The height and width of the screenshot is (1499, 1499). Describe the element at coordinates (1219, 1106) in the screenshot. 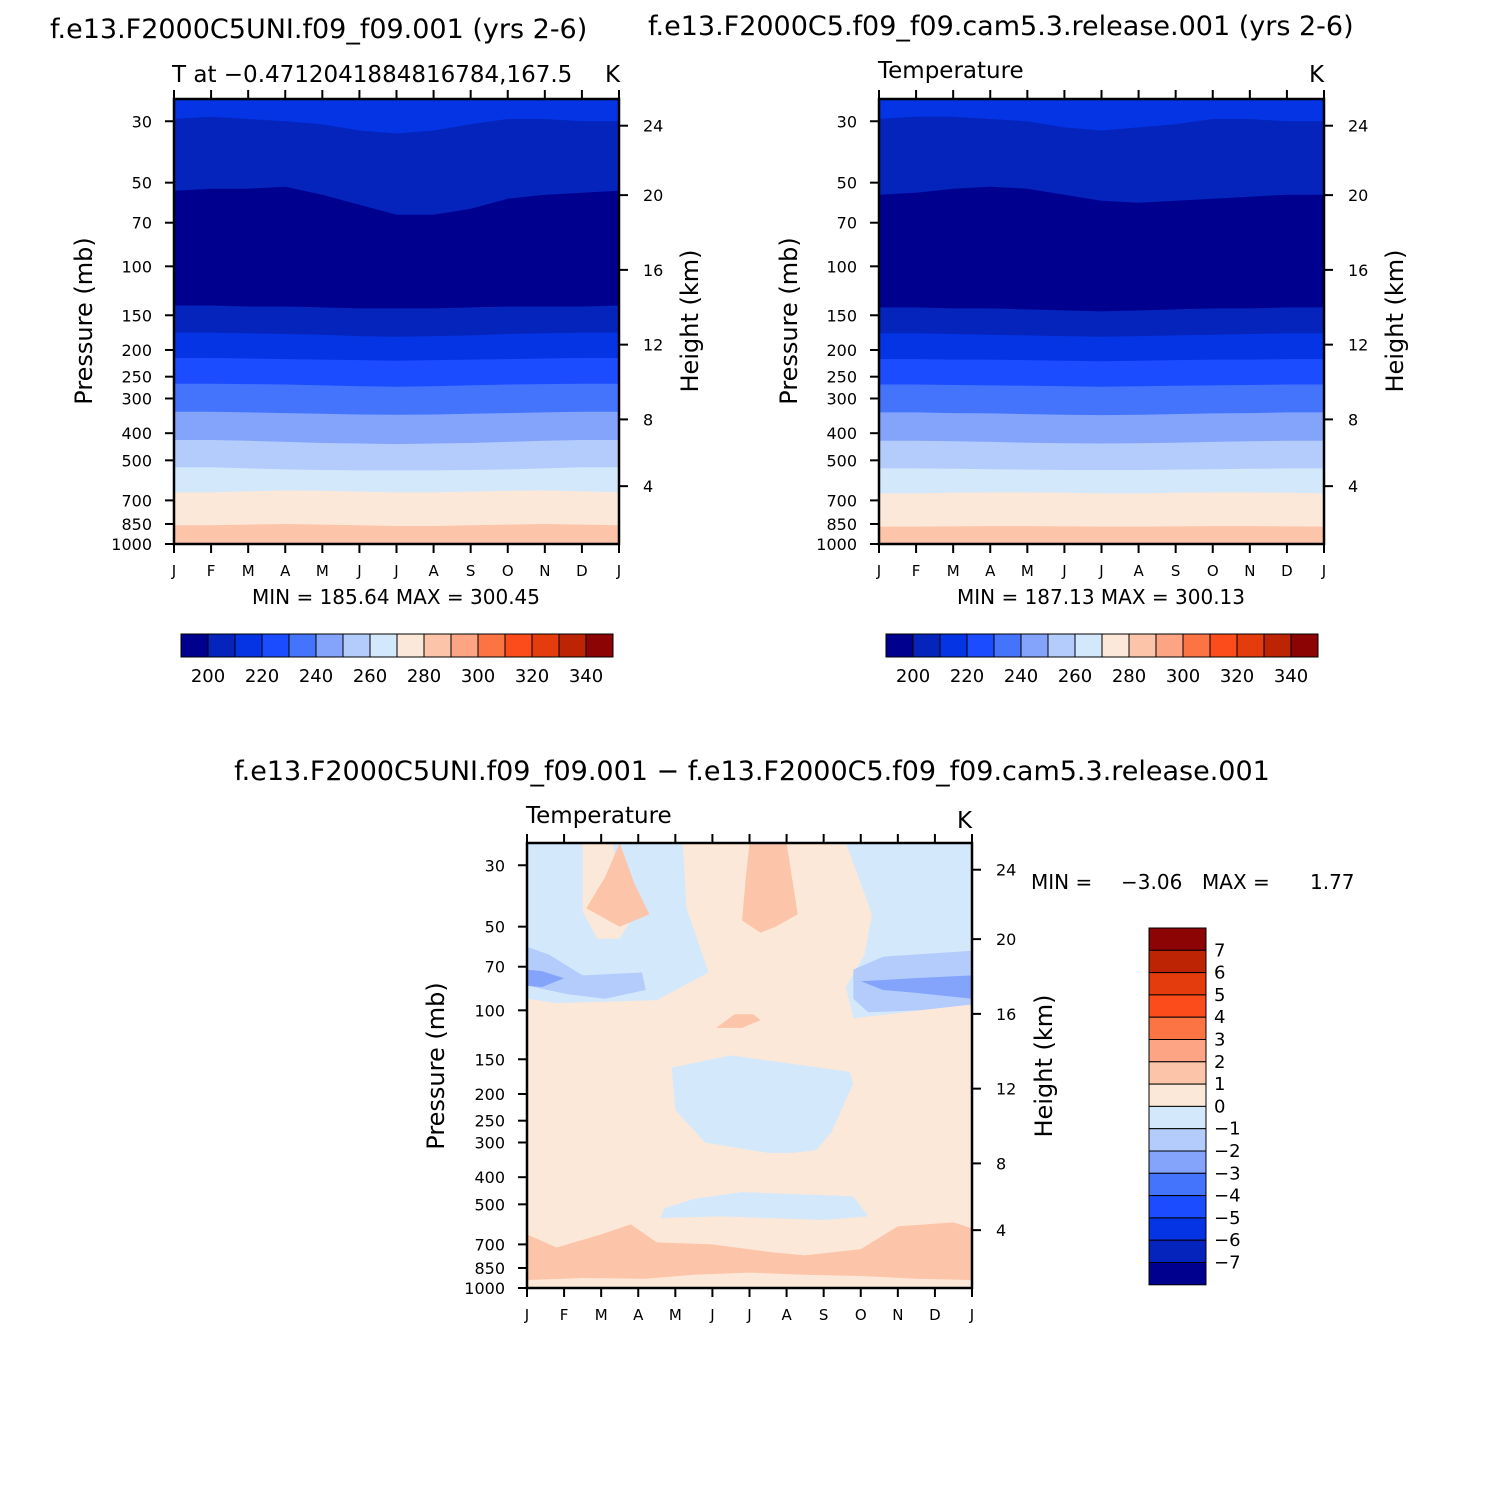

I see `colorbar-label: 0` at that location.